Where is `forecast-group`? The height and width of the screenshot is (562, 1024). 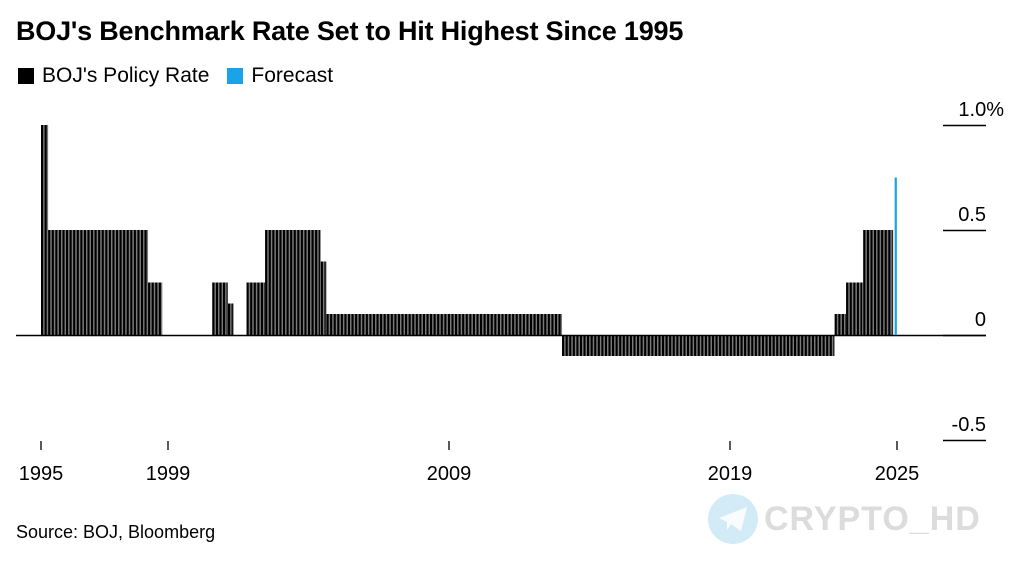
forecast-group is located at coordinates (895, 256).